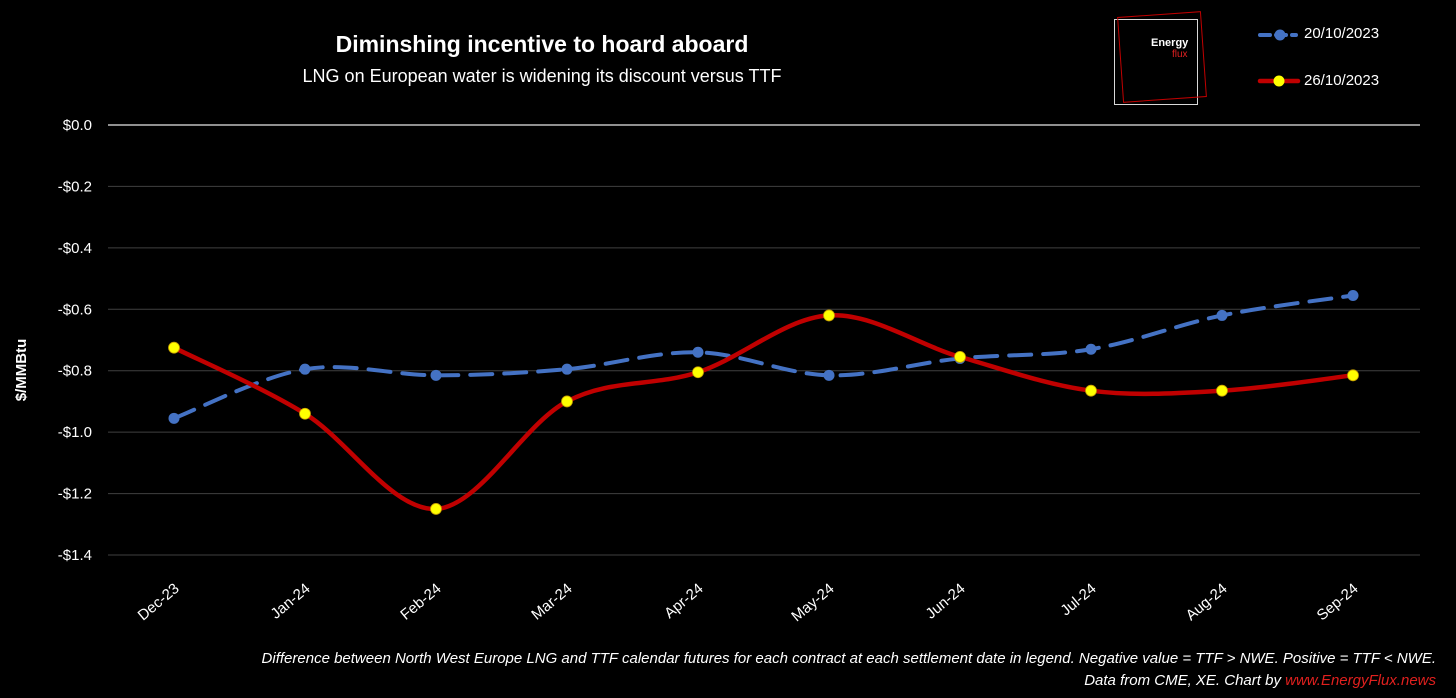  What do you see at coordinates (77, 125) in the screenshot?
I see `y-tick-label: $0.0` at bounding box center [77, 125].